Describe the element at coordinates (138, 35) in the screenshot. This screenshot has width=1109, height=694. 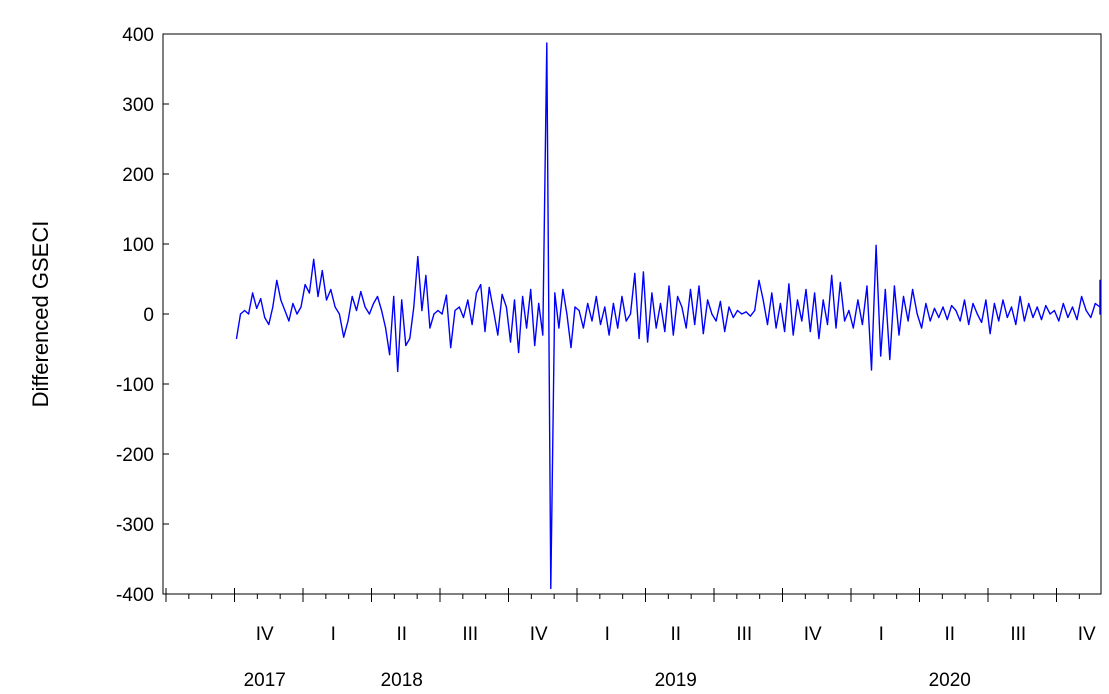
I see `y-tick-label: 400` at that location.